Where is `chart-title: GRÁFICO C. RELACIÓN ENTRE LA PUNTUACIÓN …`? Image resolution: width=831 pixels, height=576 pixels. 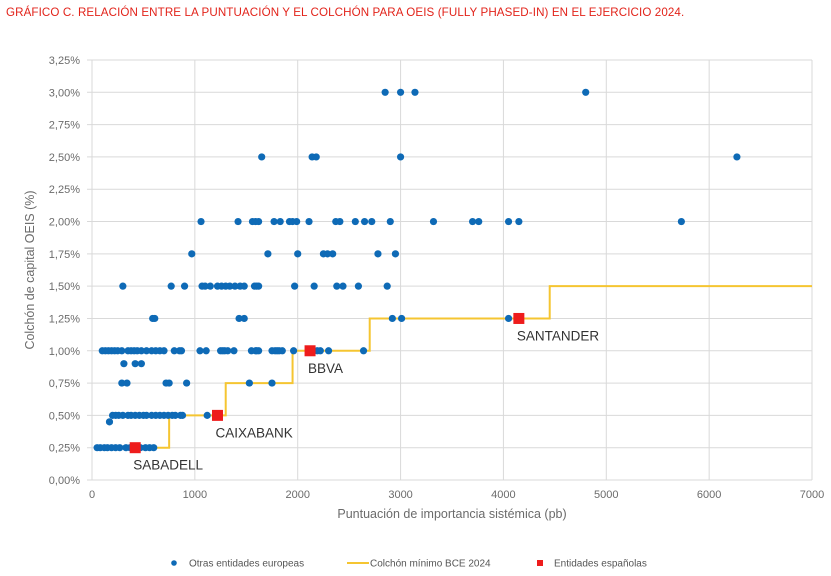
chart-title: GRÁFICO C. RELACIÓN ENTRE LA PUNTUACIÓN … is located at coordinates (345, 12).